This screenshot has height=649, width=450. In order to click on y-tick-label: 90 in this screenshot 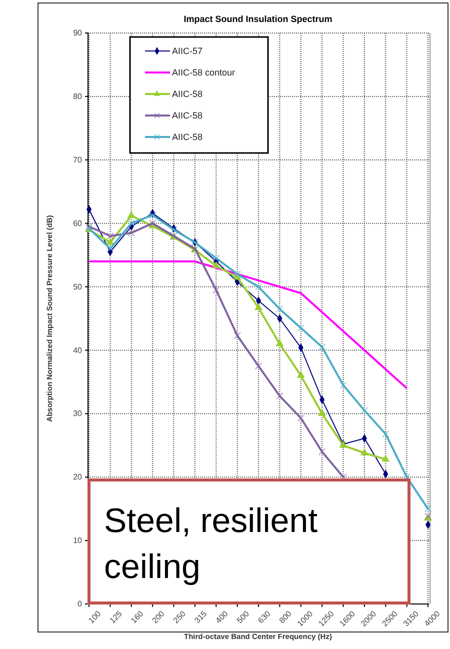, I will do `click(78, 33)`.